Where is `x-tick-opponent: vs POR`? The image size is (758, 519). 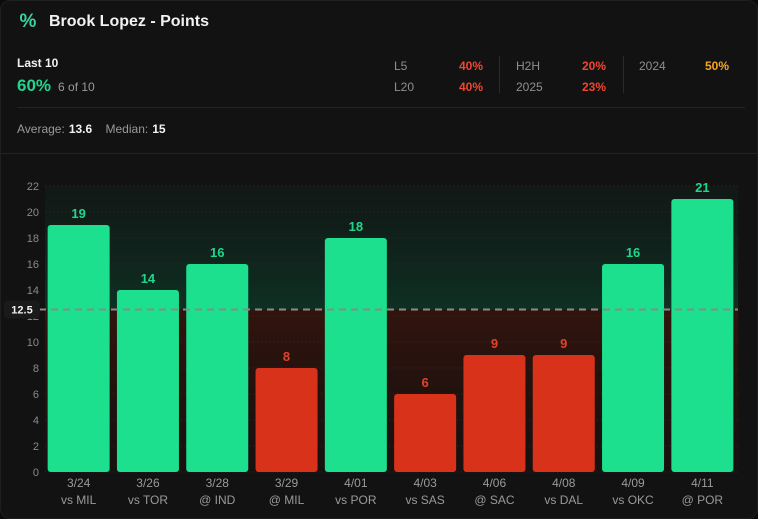 x-tick-opponent: vs POR is located at coordinates (356, 500).